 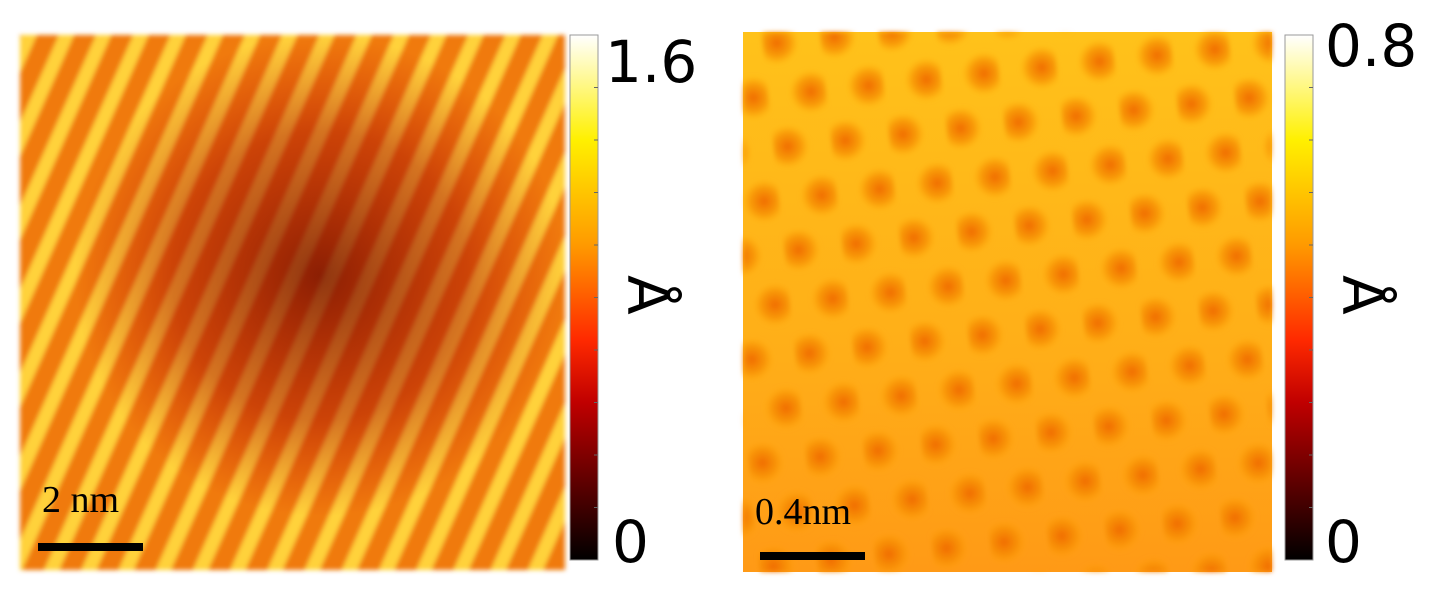 What do you see at coordinates (651, 62) in the screenshot?
I see `colorbar-max: 1.6` at bounding box center [651, 62].